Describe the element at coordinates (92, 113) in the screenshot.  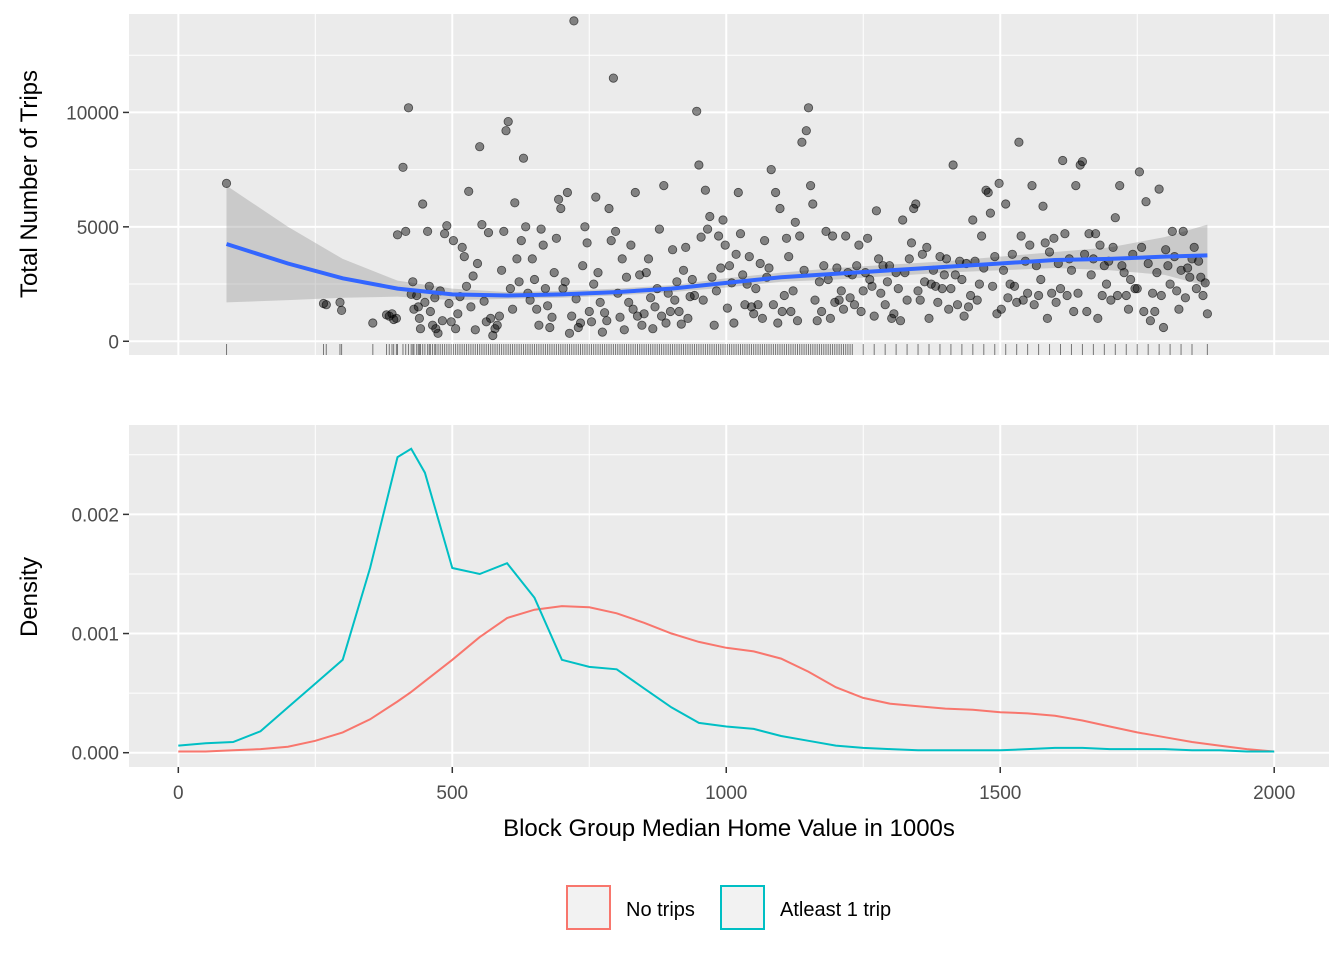
I see `top-y-tick-label: 10000` at that location.